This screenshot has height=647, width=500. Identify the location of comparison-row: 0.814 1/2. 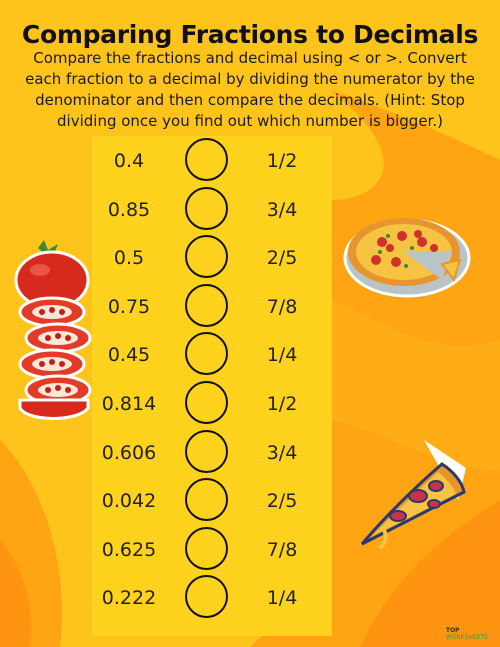
(250, 403).